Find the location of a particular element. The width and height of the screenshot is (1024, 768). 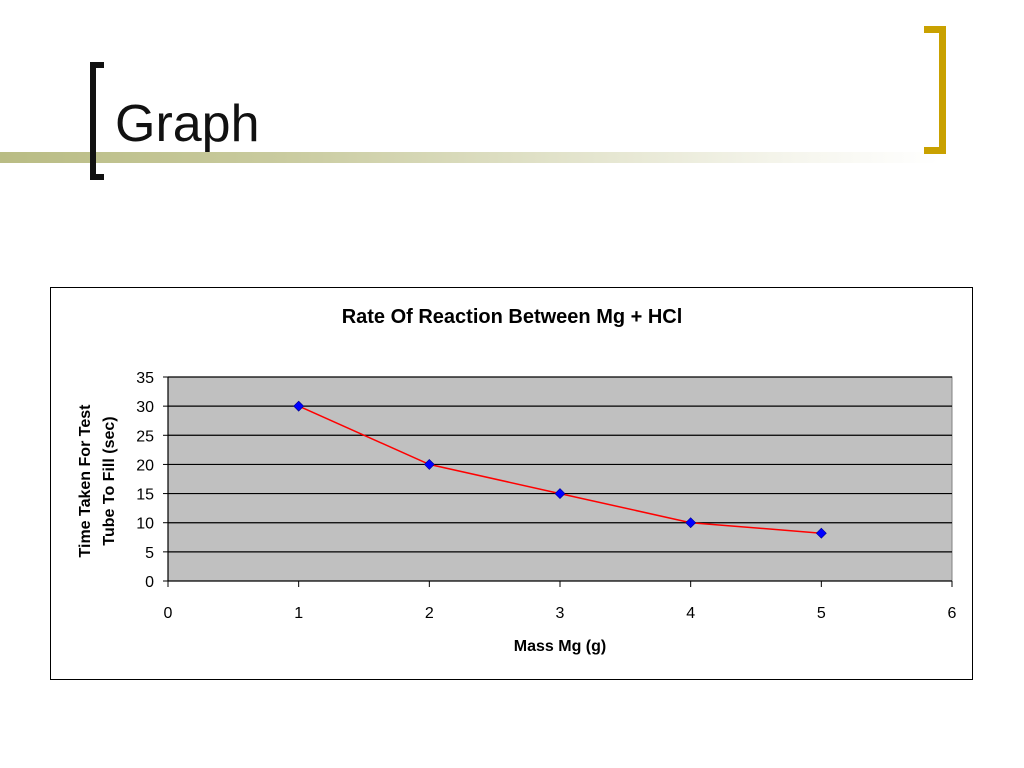

y-axis-title-line-1: Time Taken For Test is located at coordinates (85, 481).